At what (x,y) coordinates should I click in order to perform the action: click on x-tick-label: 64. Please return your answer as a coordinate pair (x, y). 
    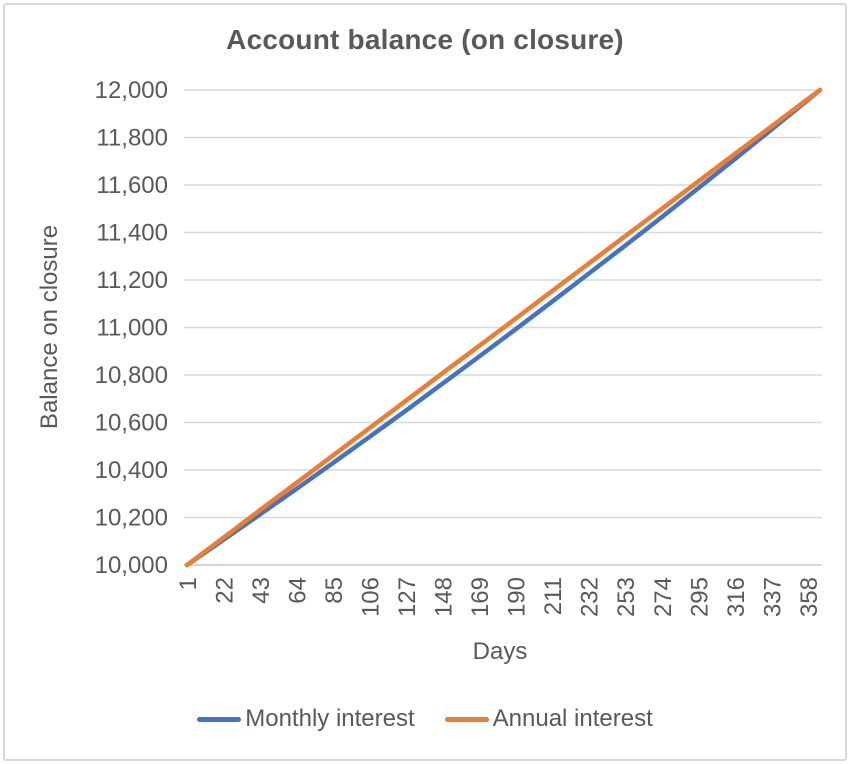
    Looking at the image, I should click on (298, 590).